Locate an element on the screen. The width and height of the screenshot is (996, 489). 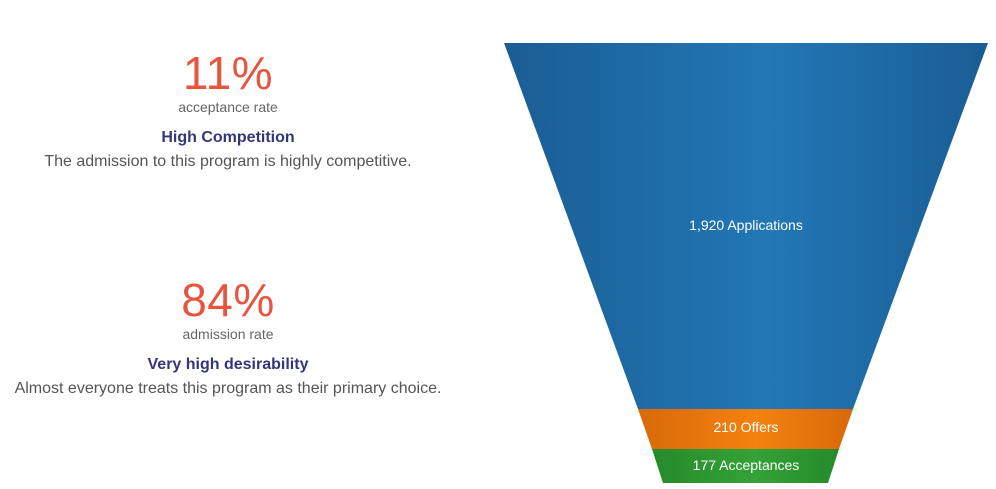
funnel-stage-offers is located at coordinates (745, 429).